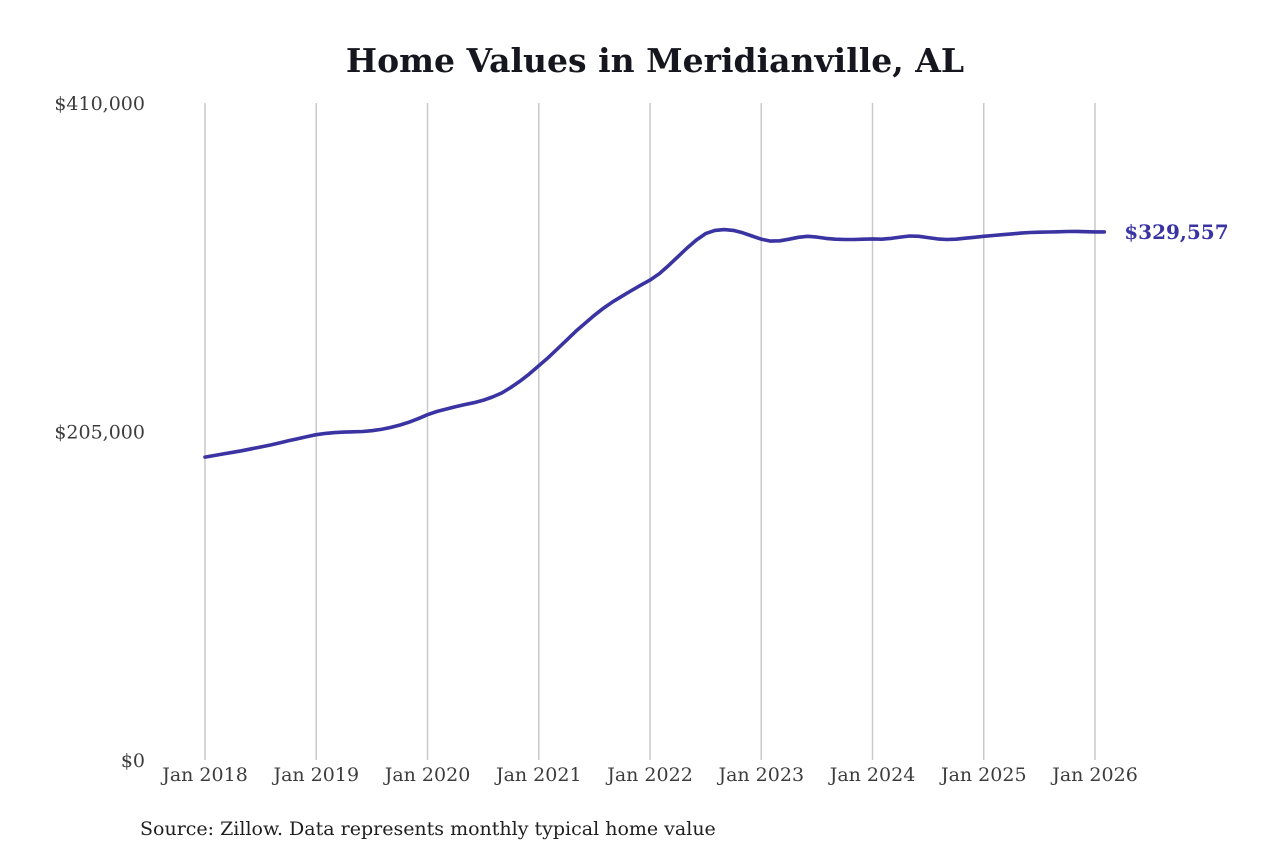 Image resolution: width=1280 pixels, height=853 pixels. Describe the element at coordinates (760, 775) in the screenshot. I see `x-tick-label: Jan 2023` at that location.